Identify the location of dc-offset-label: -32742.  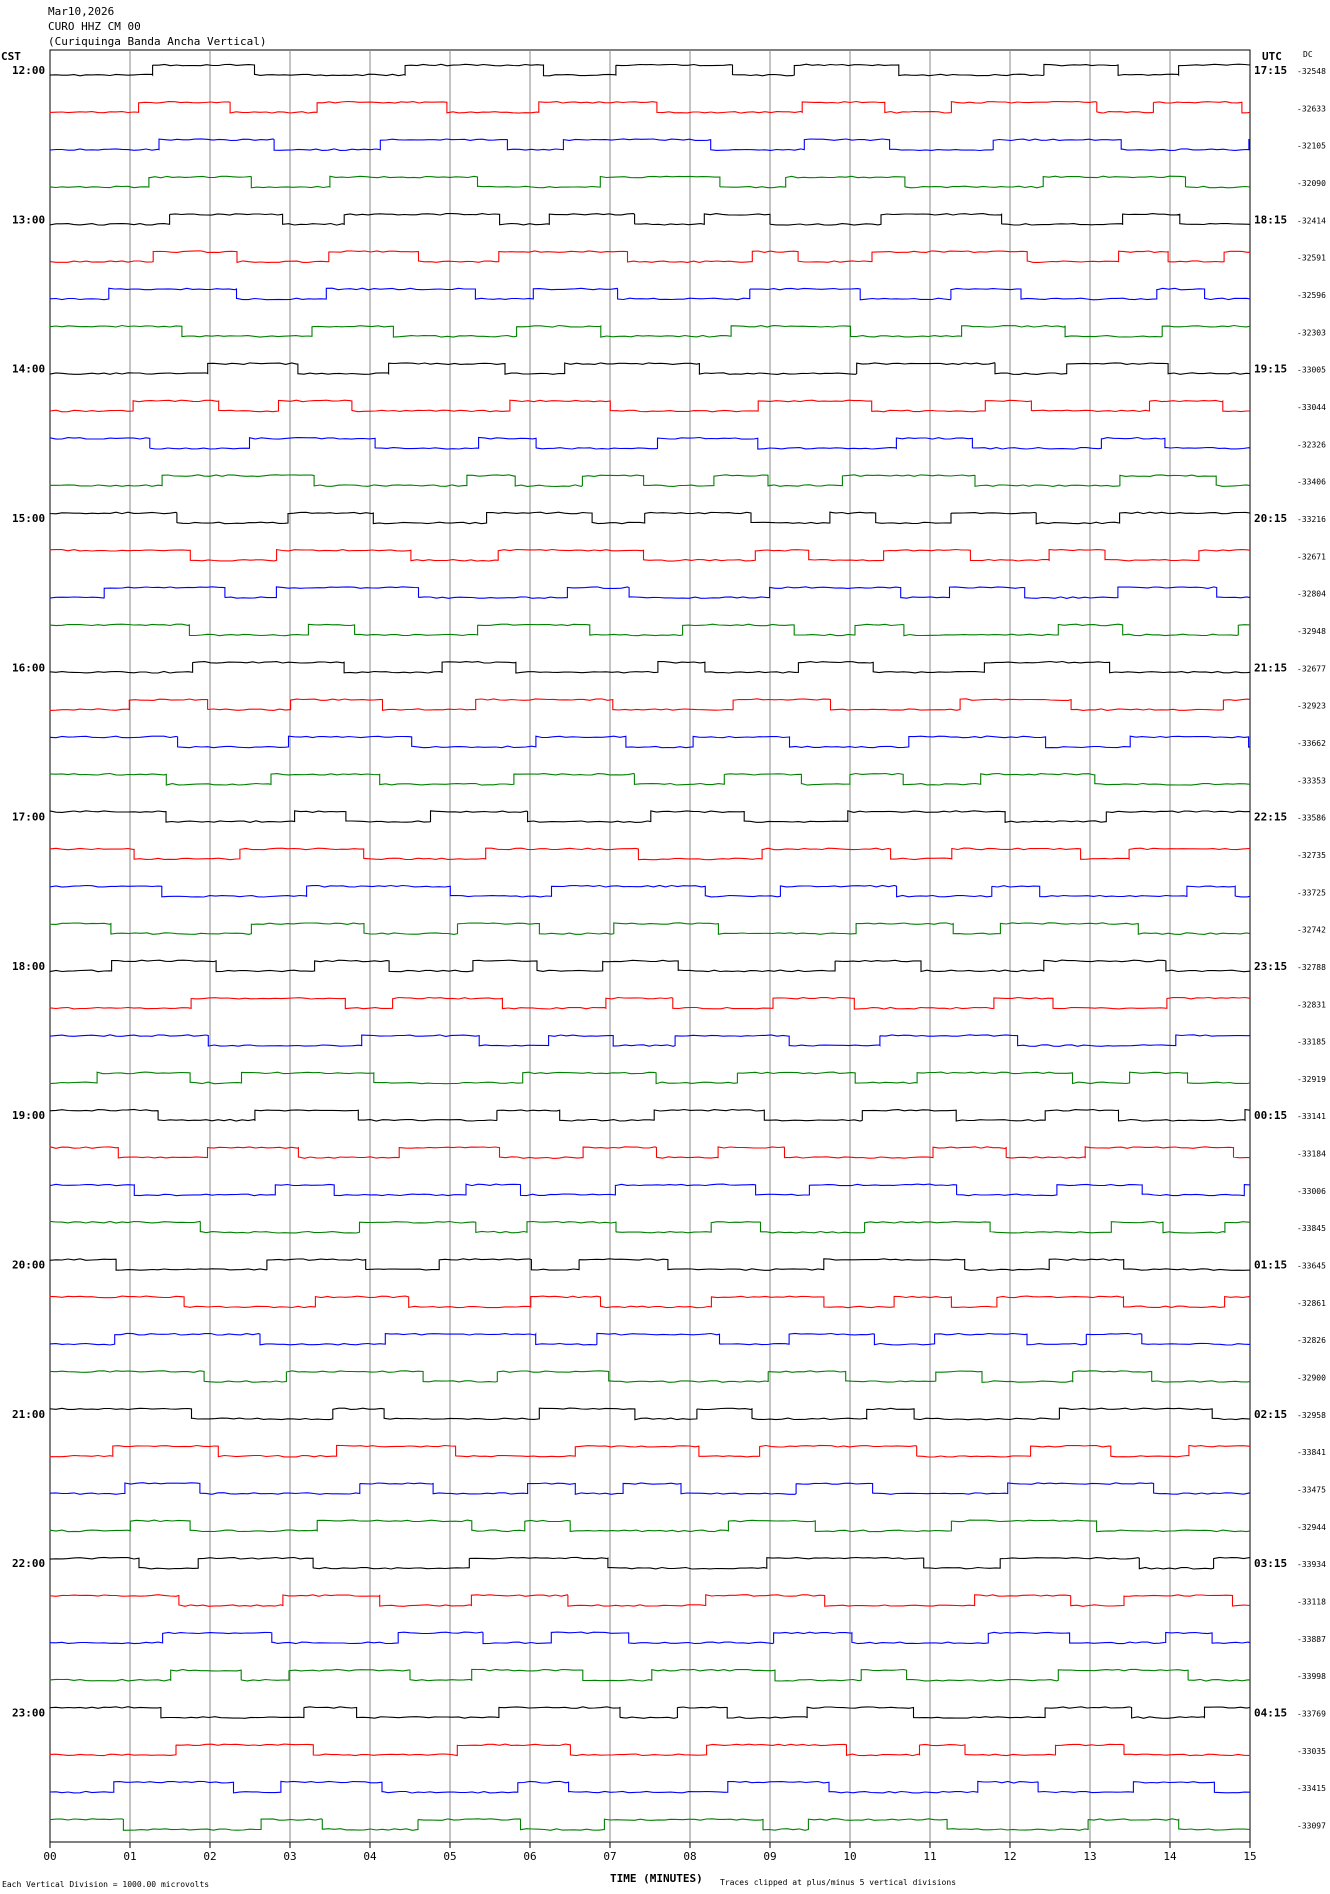
(1311, 930).